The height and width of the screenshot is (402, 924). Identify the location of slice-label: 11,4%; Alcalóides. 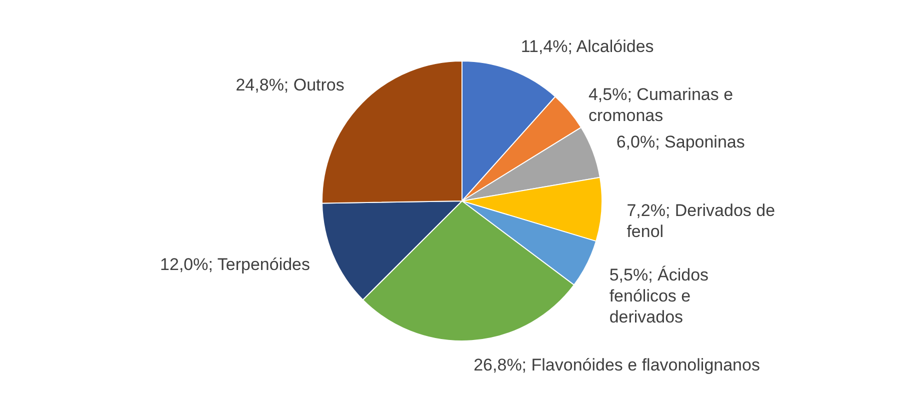
(587, 46).